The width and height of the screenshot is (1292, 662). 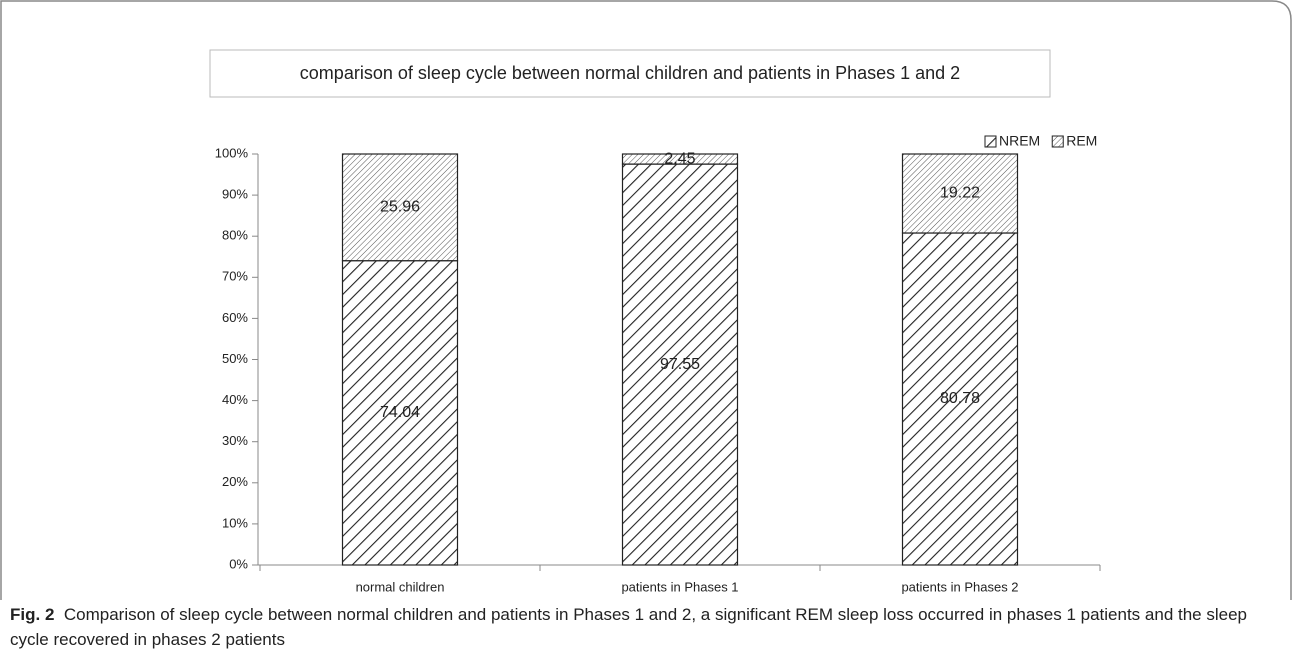 I want to click on y-tick-label: 100%, so click(x=232, y=152).